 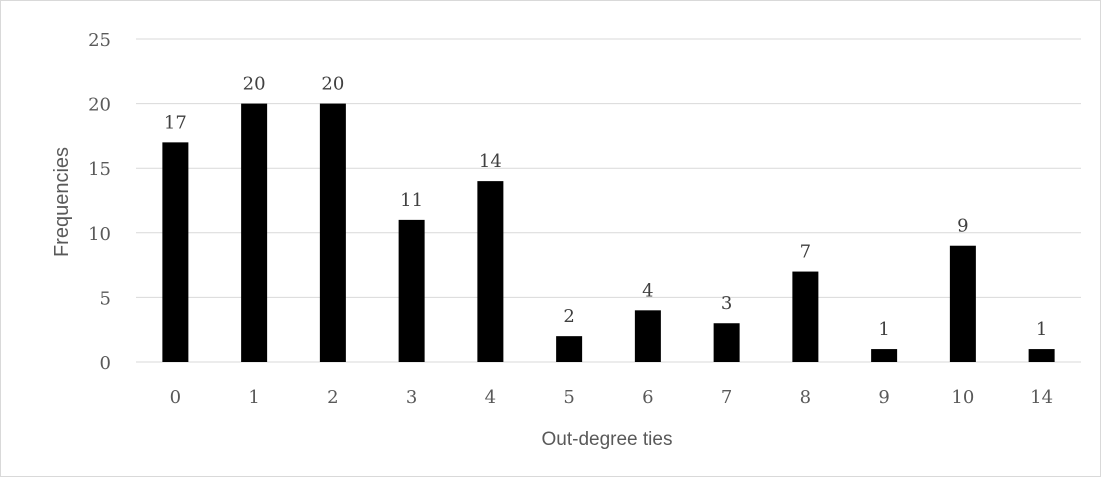 What do you see at coordinates (805, 252) in the screenshot?
I see `data-label-8: 7` at bounding box center [805, 252].